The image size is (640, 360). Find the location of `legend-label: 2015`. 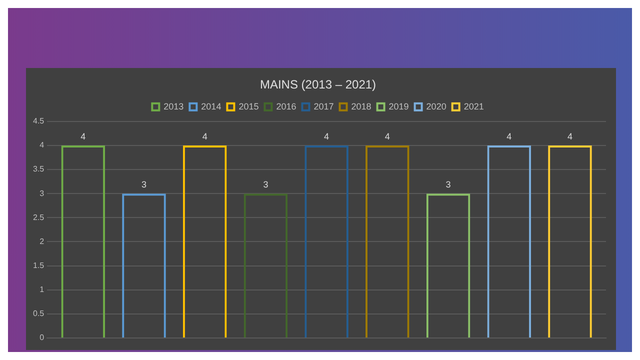

legend-label: 2015 is located at coordinates (248, 106).